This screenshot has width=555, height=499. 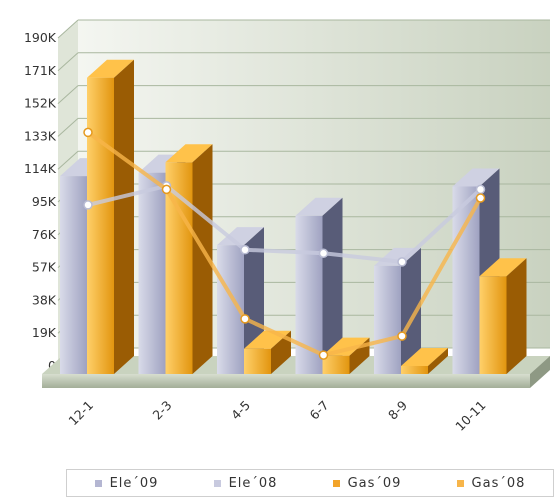 What do you see at coordinates (498, 483) in the screenshot?
I see `legend-label: Gas´08` at bounding box center [498, 483].